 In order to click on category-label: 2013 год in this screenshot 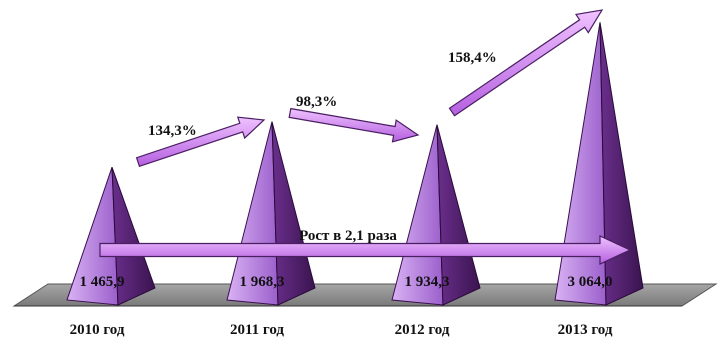, I will do `click(585, 330)`.